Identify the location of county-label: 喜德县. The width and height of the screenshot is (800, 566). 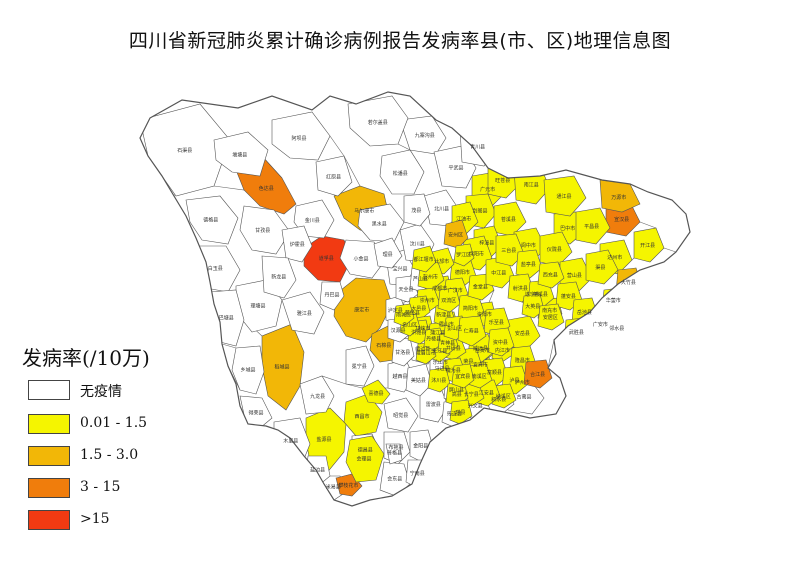
(375, 393).